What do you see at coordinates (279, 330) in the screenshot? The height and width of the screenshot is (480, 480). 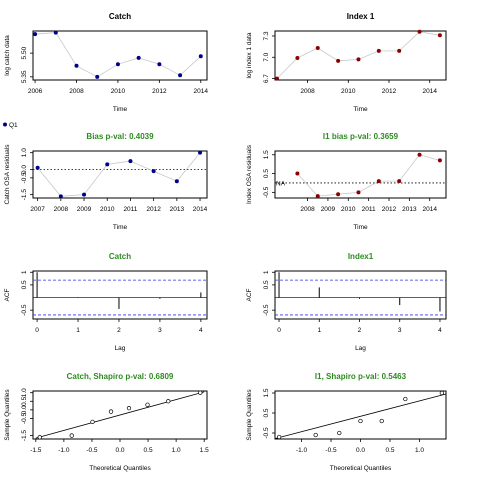 I see `x-tick-label: 0` at bounding box center [279, 330].